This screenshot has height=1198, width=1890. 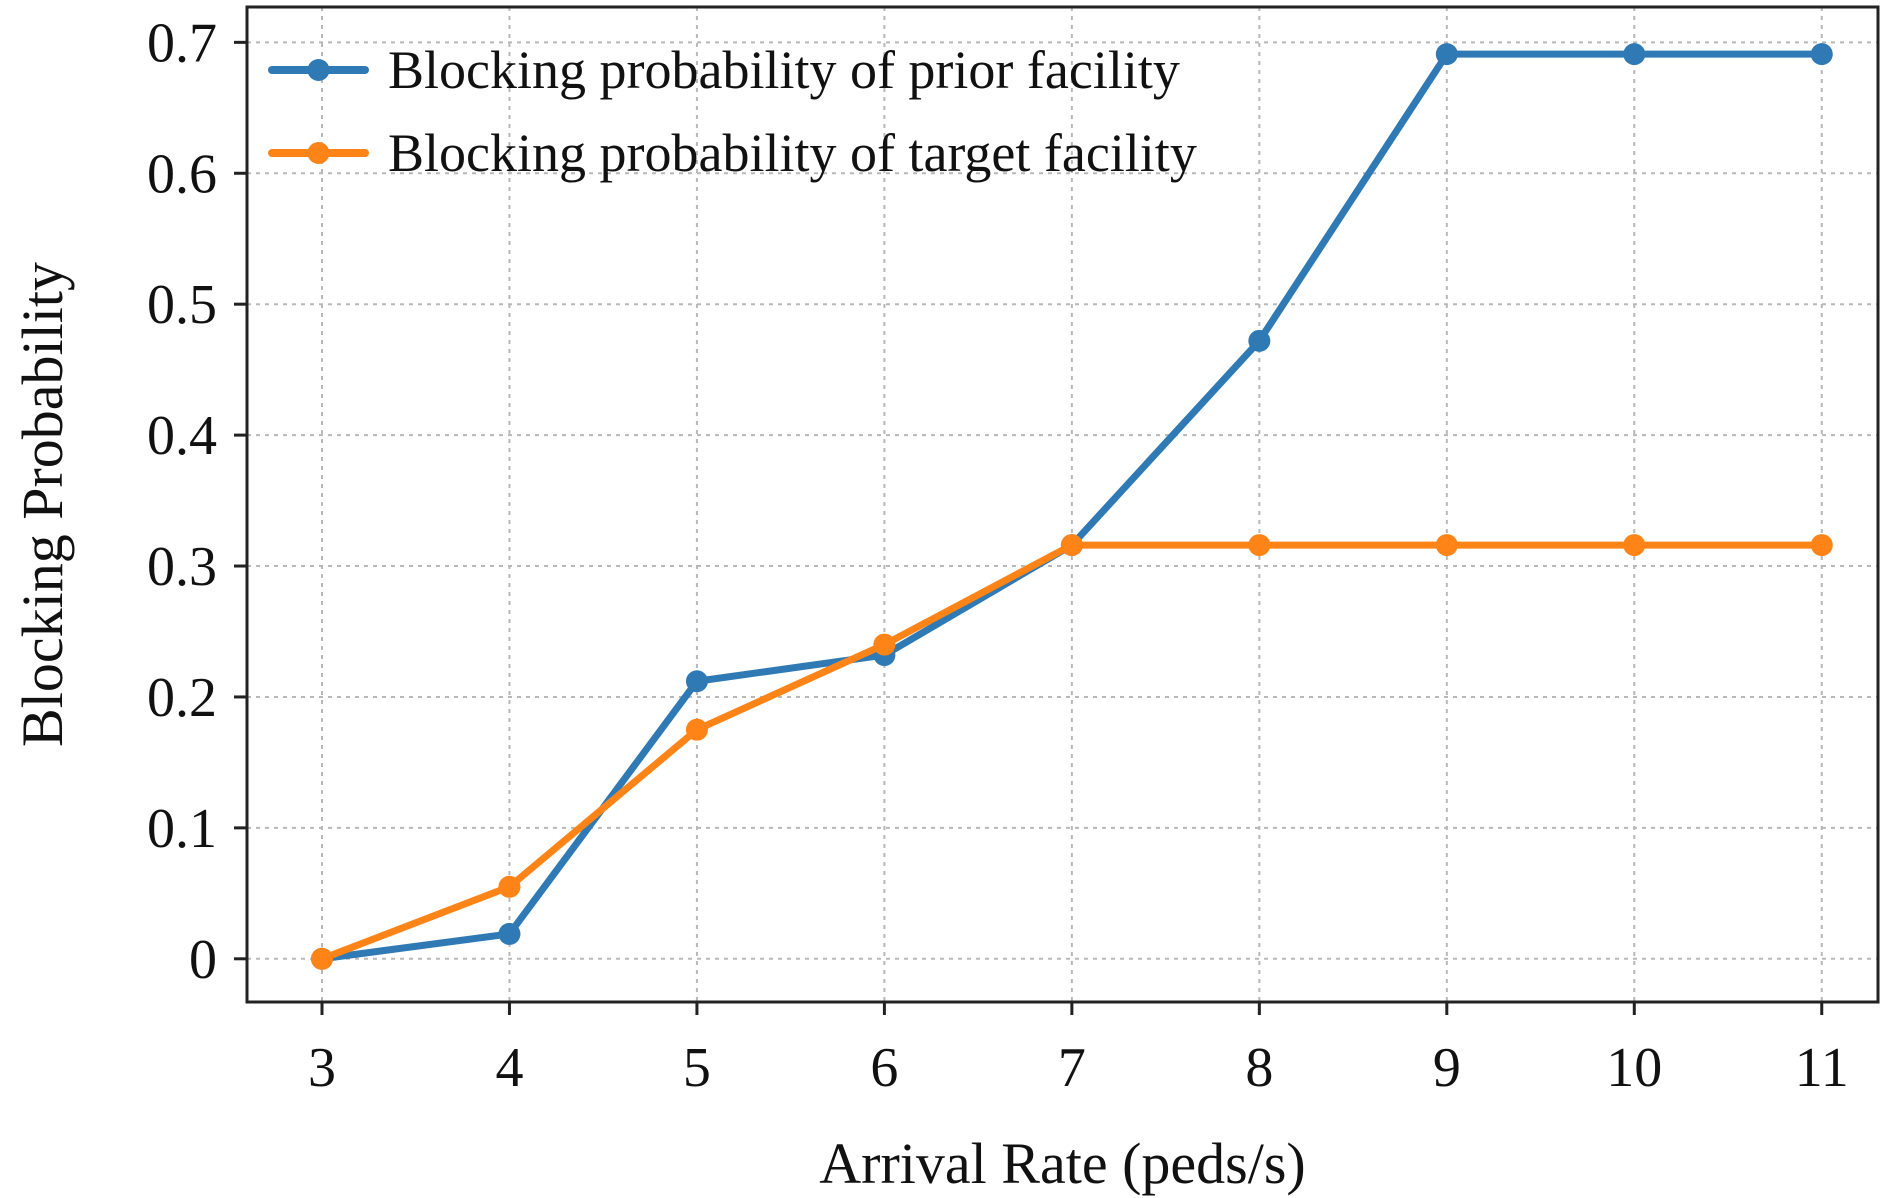 What do you see at coordinates (182, 567) in the screenshot?
I see `y-tick-label: 0.3` at bounding box center [182, 567].